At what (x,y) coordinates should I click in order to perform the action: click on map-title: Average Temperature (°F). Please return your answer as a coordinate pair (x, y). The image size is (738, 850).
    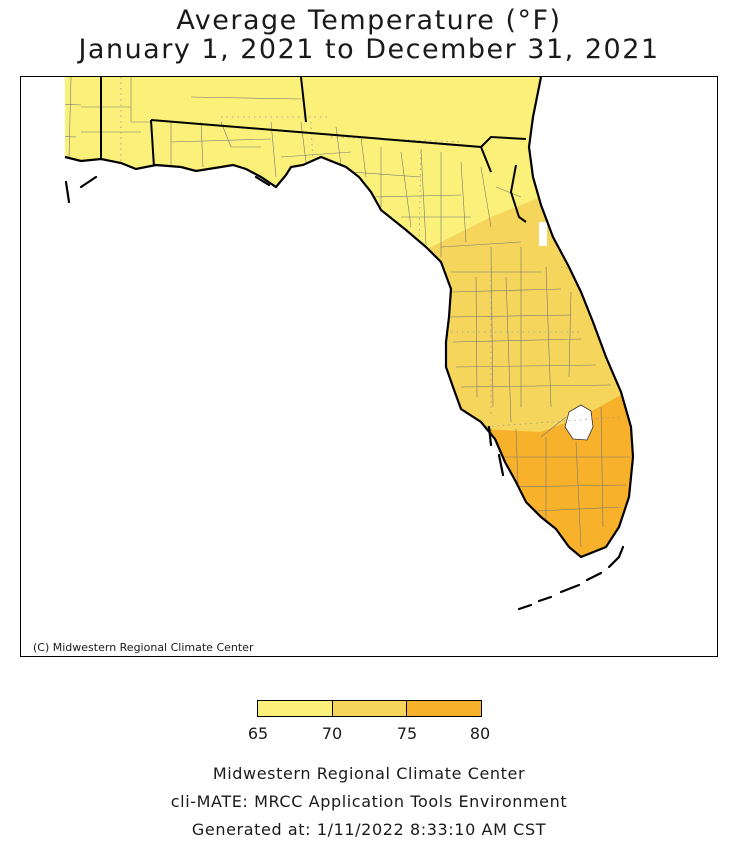
    Looking at the image, I should click on (369, 20).